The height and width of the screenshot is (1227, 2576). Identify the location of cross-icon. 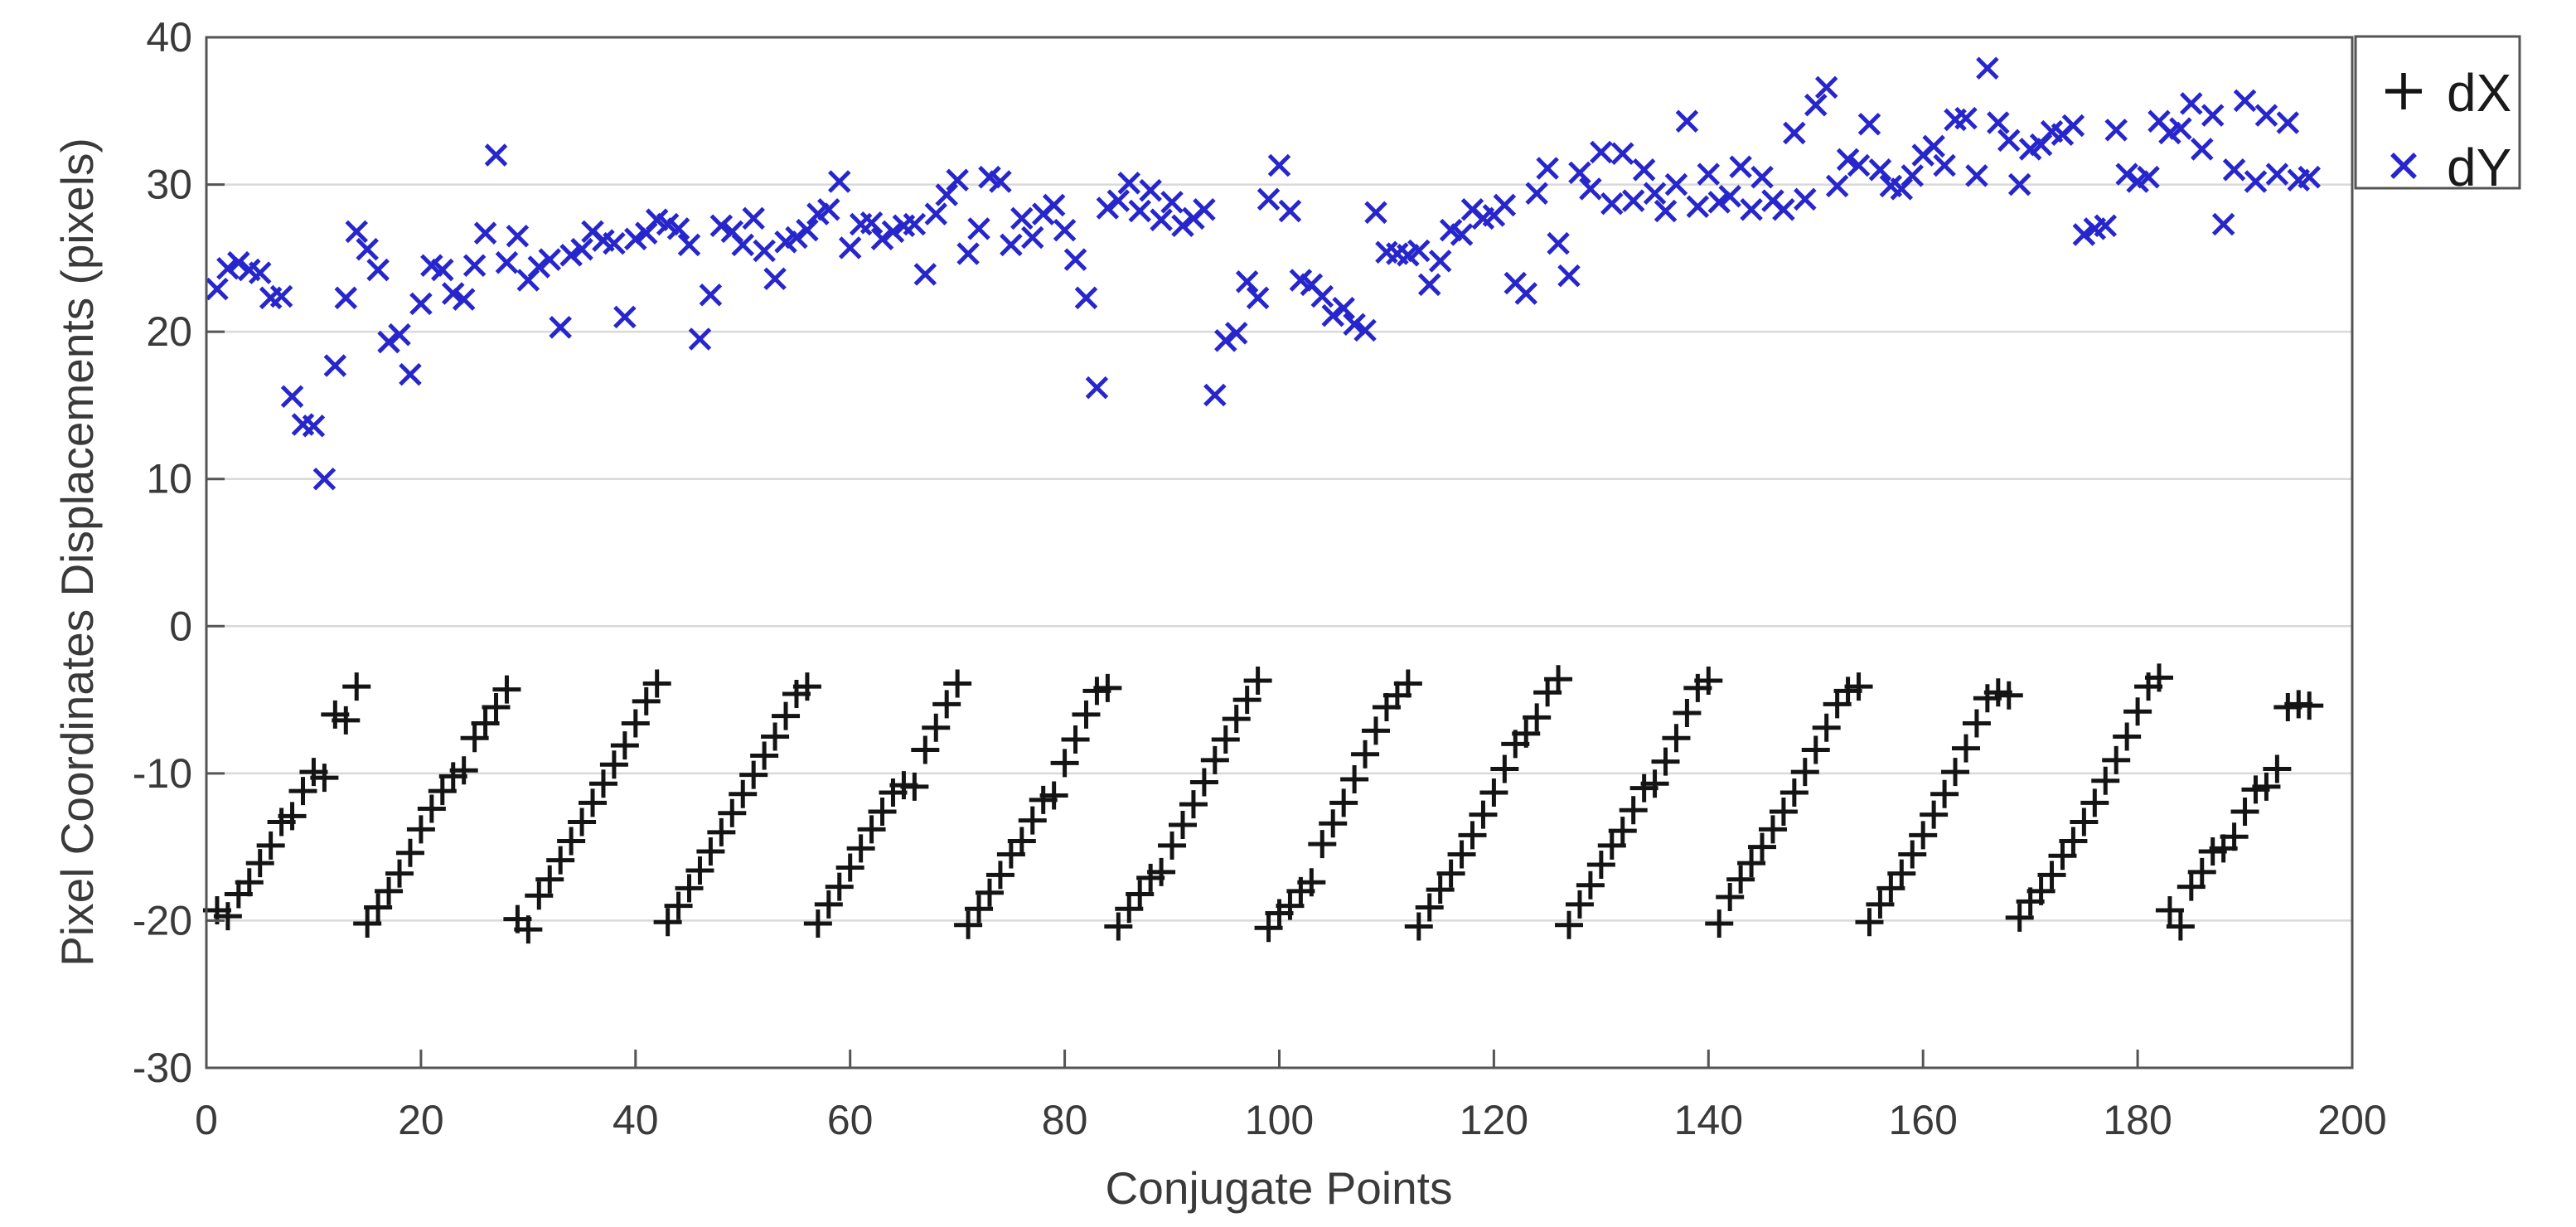
(2403, 166).